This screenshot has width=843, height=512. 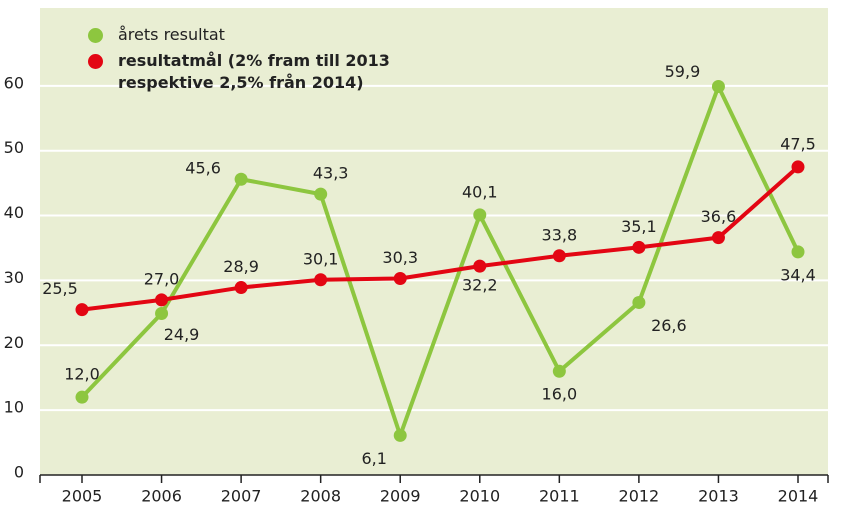 What do you see at coordinates (14, 407) in the screenshot?
I see `y-tick-label: 10` at bounding box center [14, 407].